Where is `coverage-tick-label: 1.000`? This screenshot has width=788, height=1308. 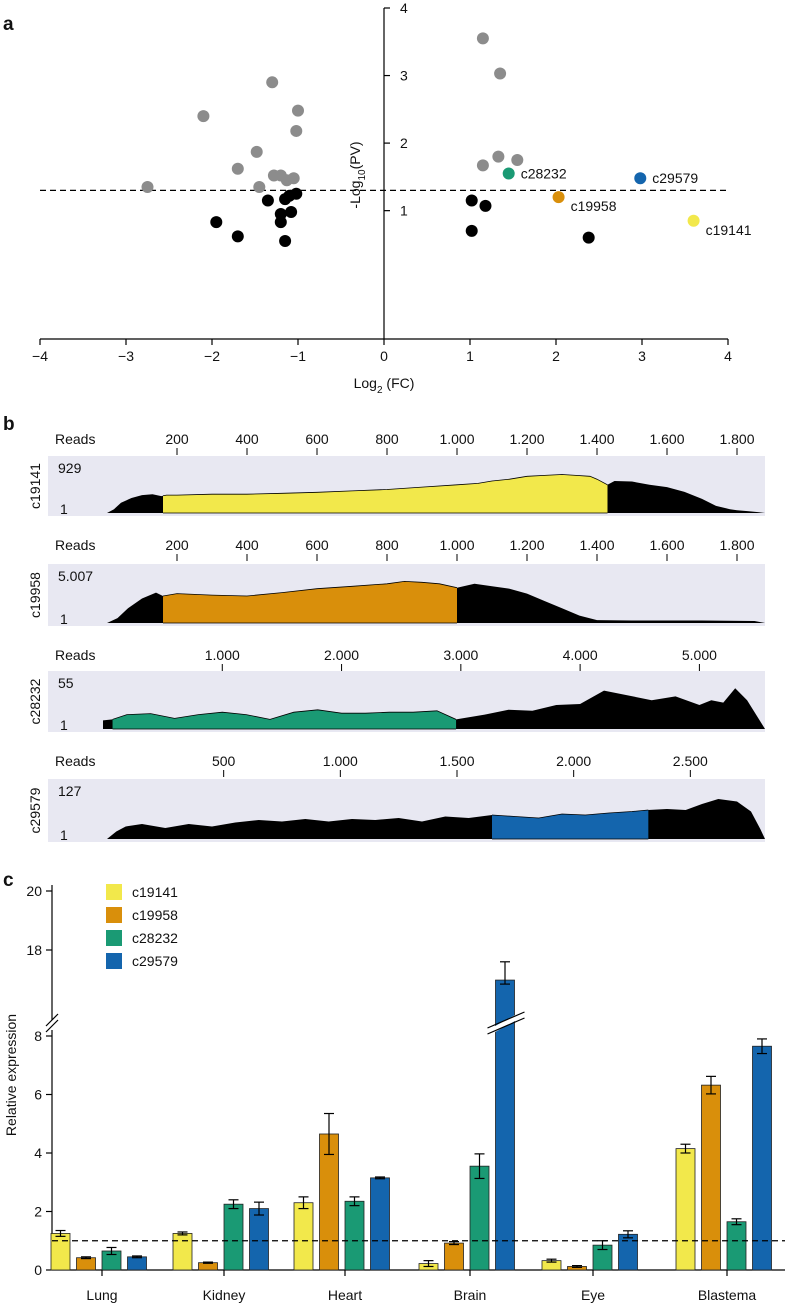 coverage-tick-label: 1.000 is located at coordinates (456, 439).